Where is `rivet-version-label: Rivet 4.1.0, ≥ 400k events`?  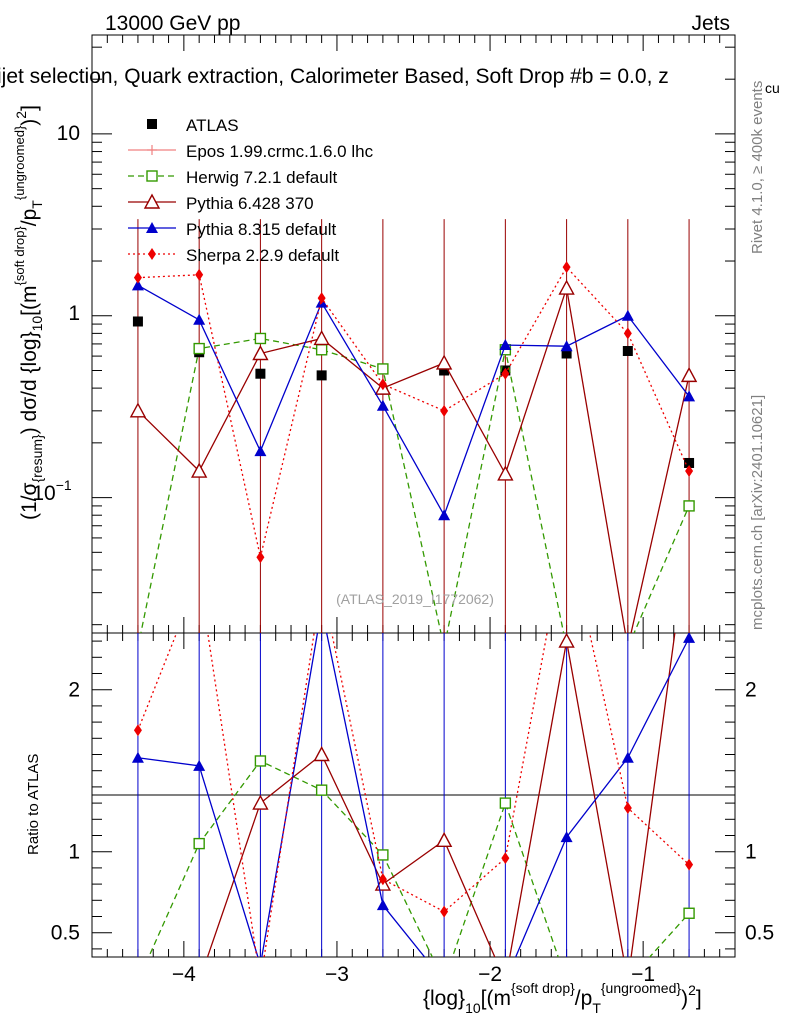
rivet-version-label: Rivet 4.1.0, ≥ 400k events is located at coordinates (757, 167).